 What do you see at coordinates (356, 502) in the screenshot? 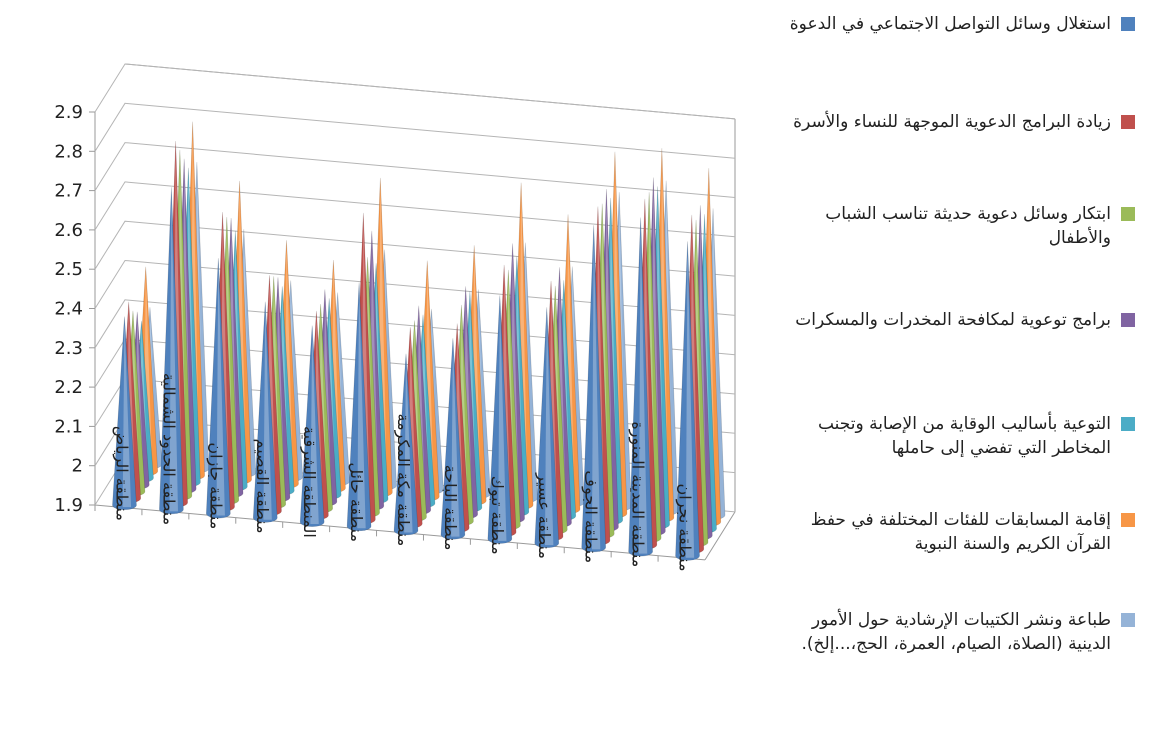
I see `x-tick-label: منطقة حائل` at bounding box center [356, 502].